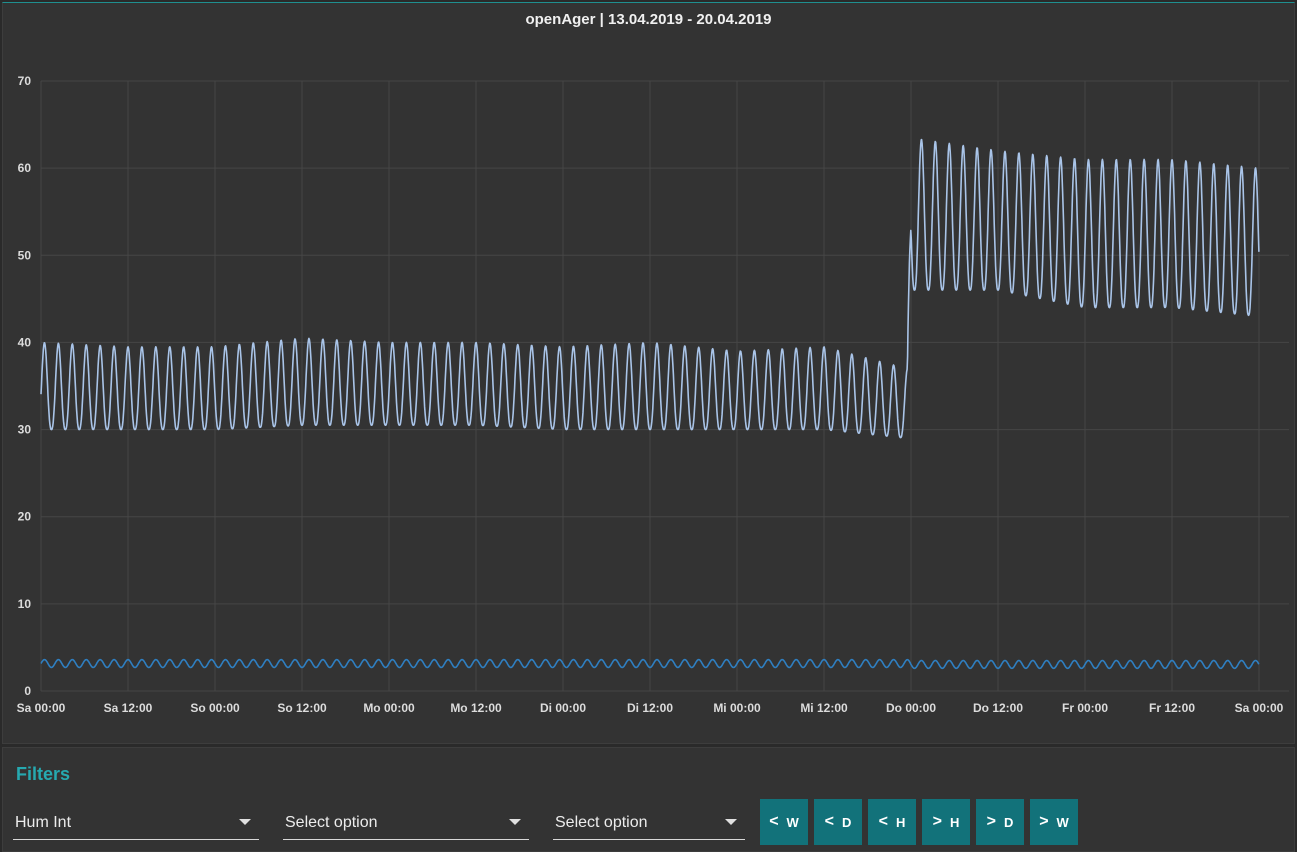 The height and width of the screenshot is (852, 1297). Describe the element at coordinates (476, 708) in the screenshot. I see `x-tick-label: Mo 12:00` at that location.